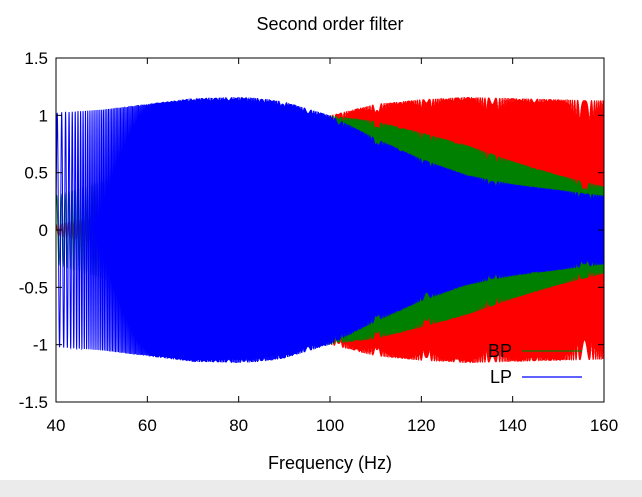  Describe the element at coordinates (330, 463) in the screenshot. I see `x-axis-label: Frequency (Hz)` at that location.